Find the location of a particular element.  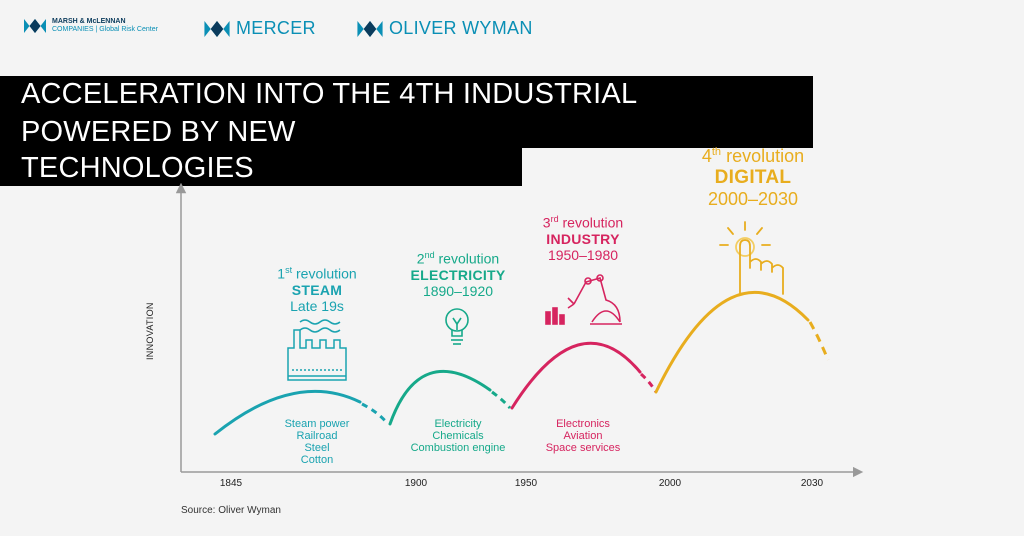

oliver-wyman-logo-text: OLIVER WYMAN is located at coordinates (461, 28).